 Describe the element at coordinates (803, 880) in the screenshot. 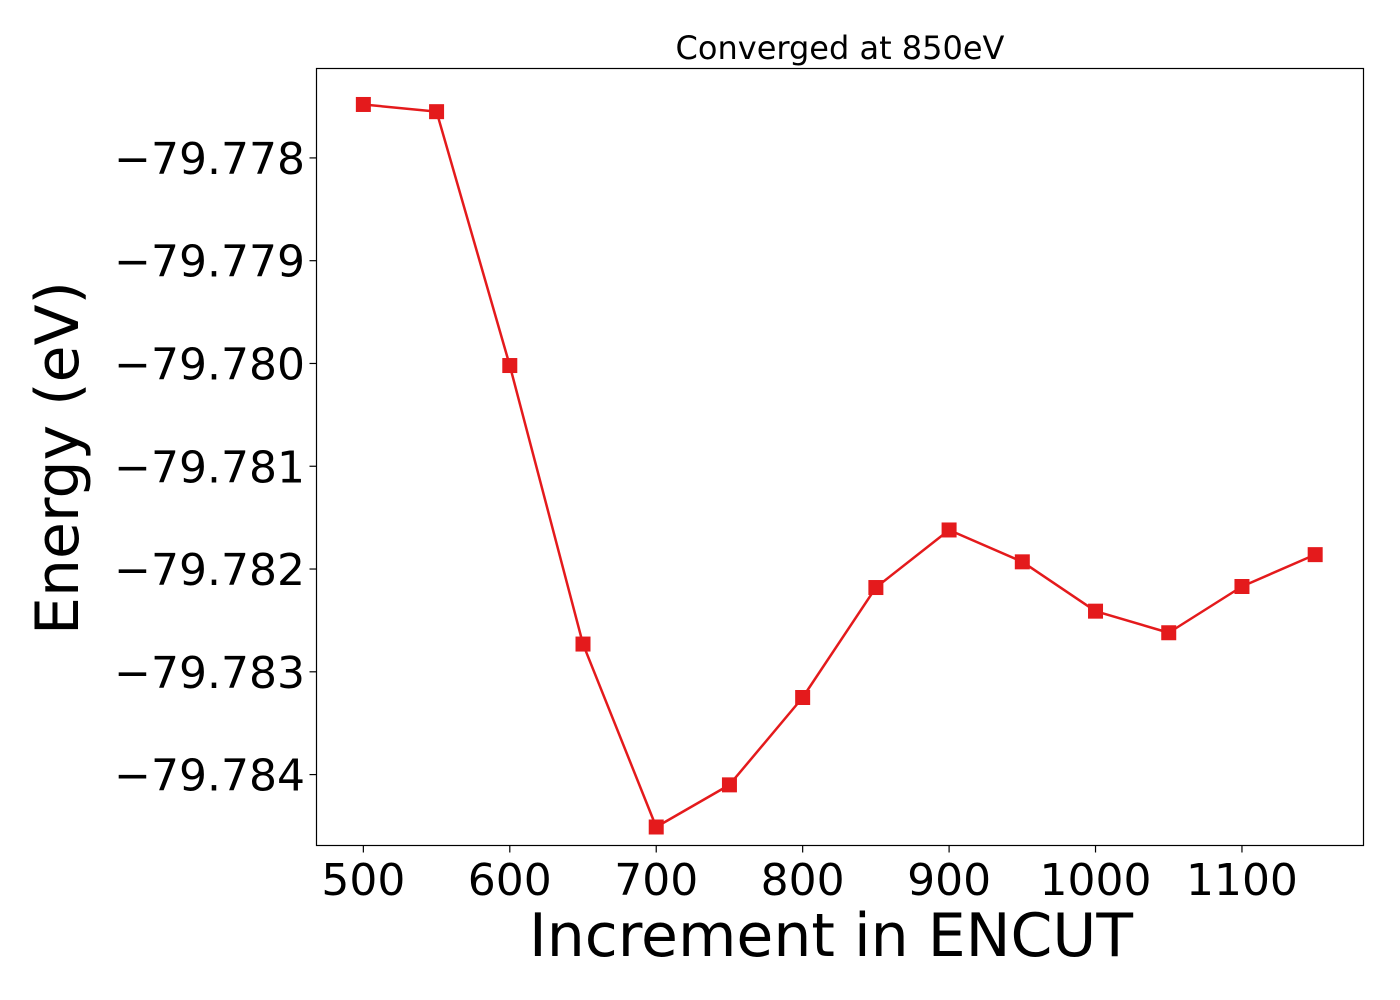

I see `x-tick-label: 800` at that location.